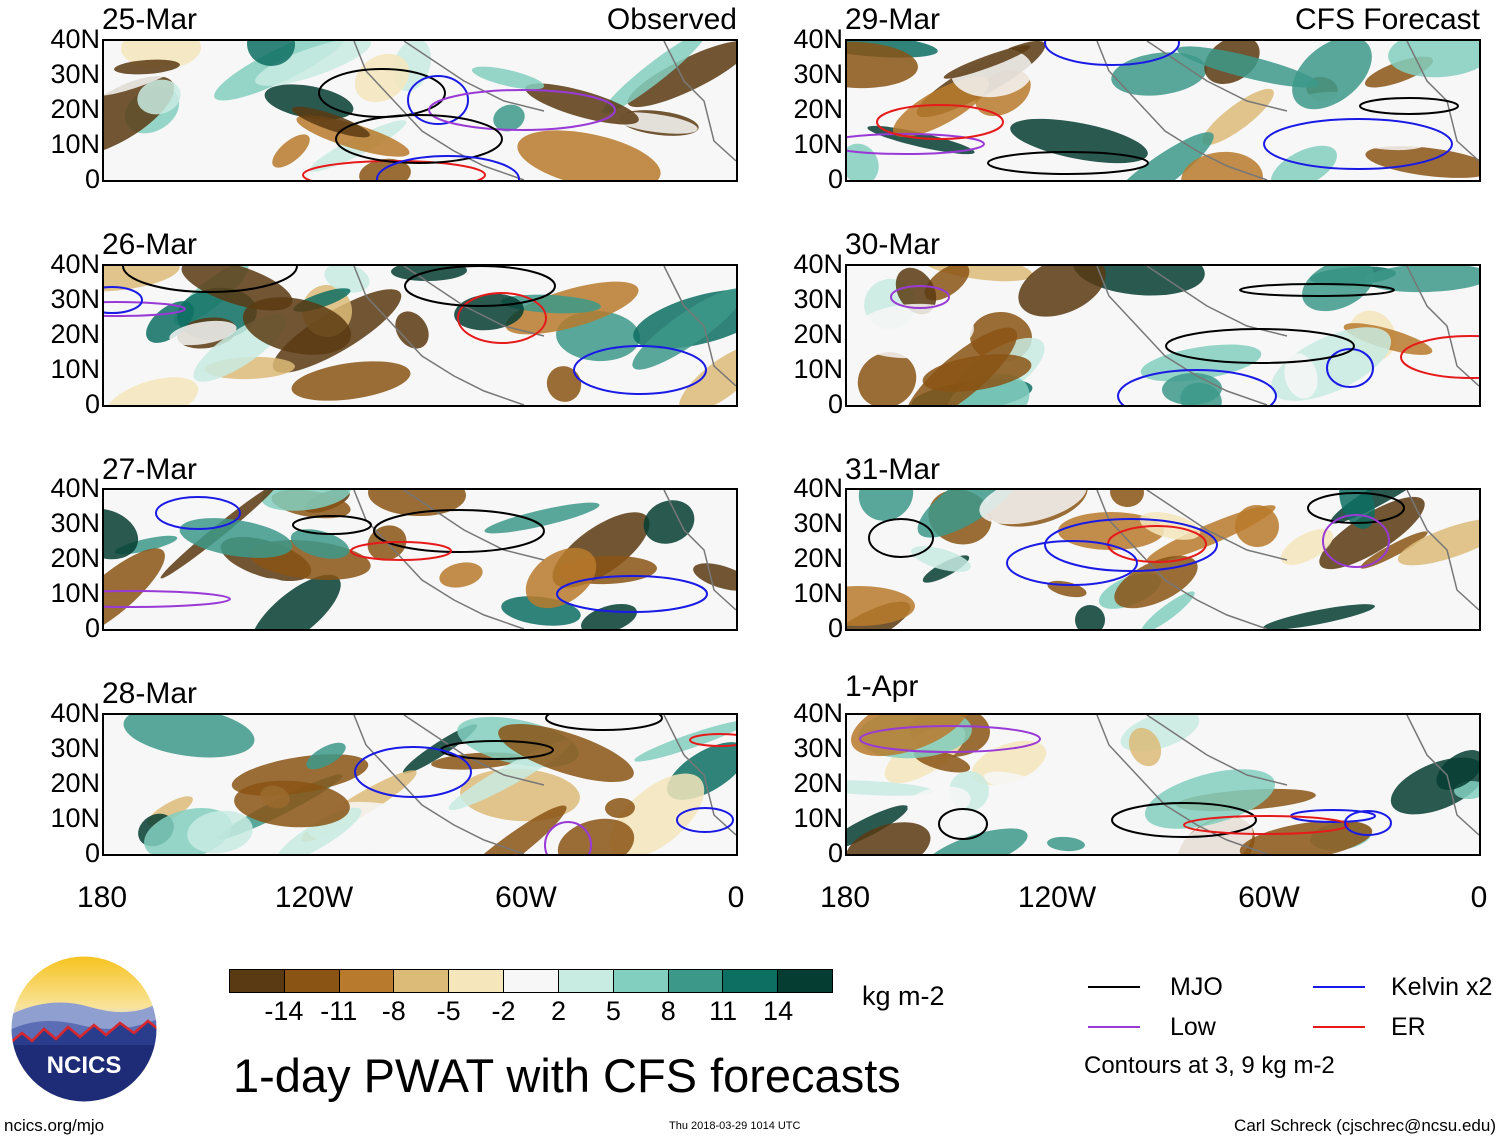  Describe the element at coordinates (835, 853) in the screenshot. I see `lat-label: 0` at that location.